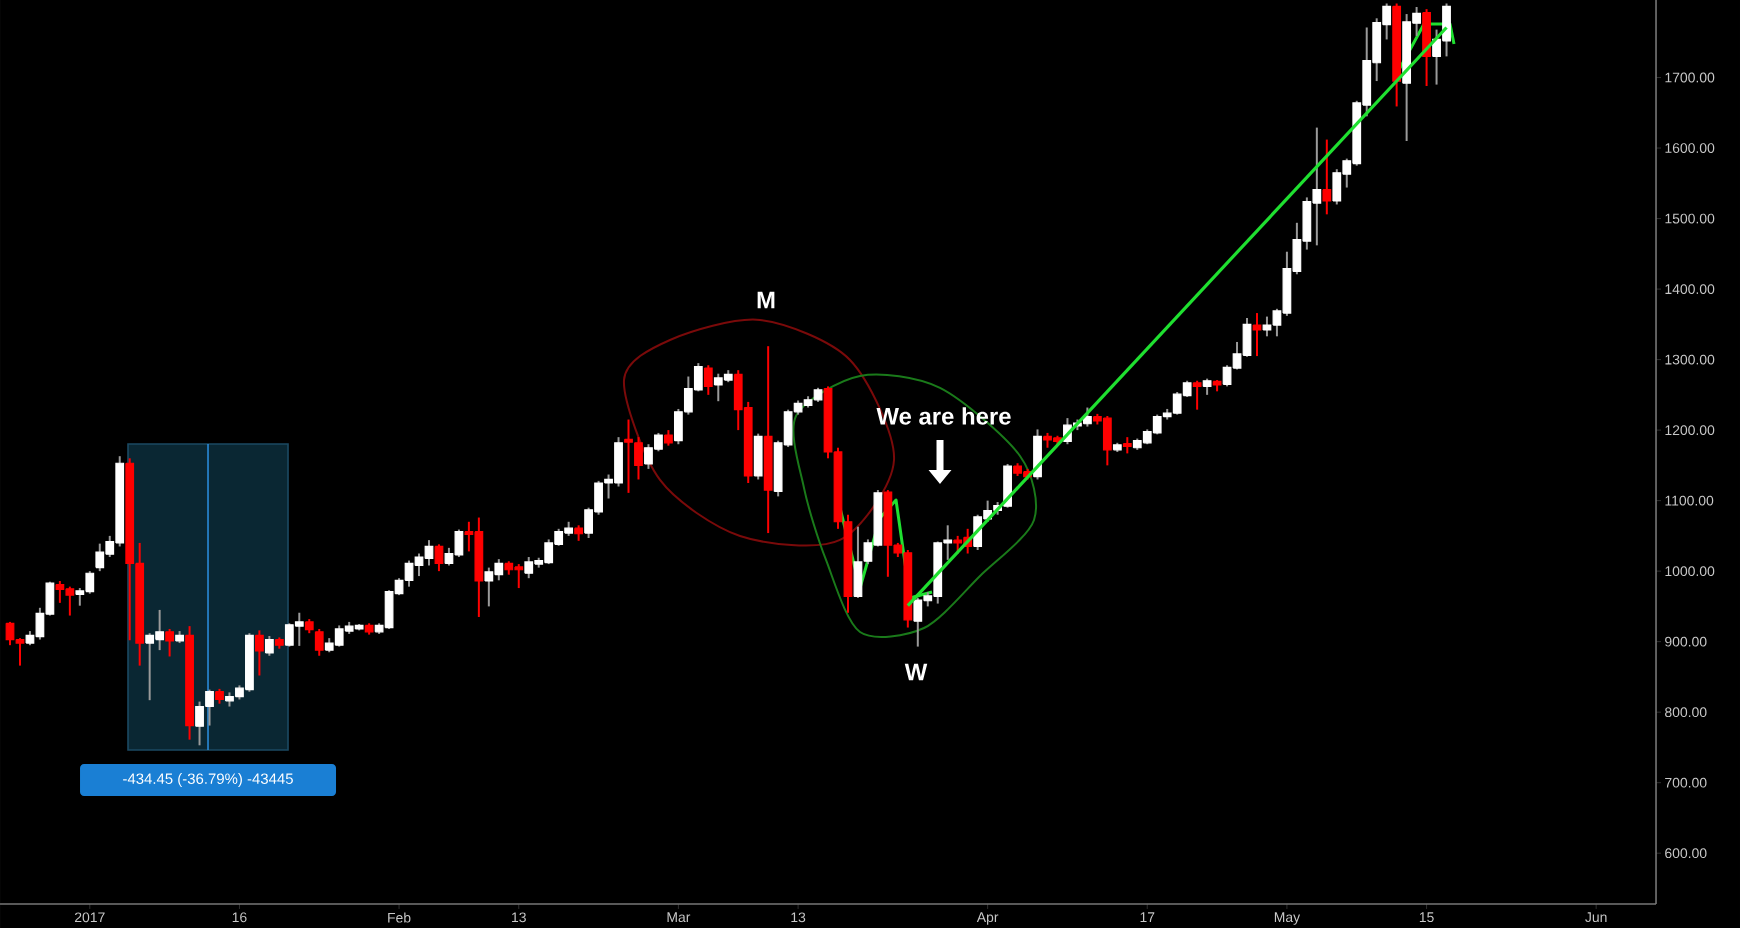 This screenshot has width=1740, height=928. What do you see at coordinates (766, 300) in the screenshot?
I see `annotation: M` at bounding box center [766, 300].